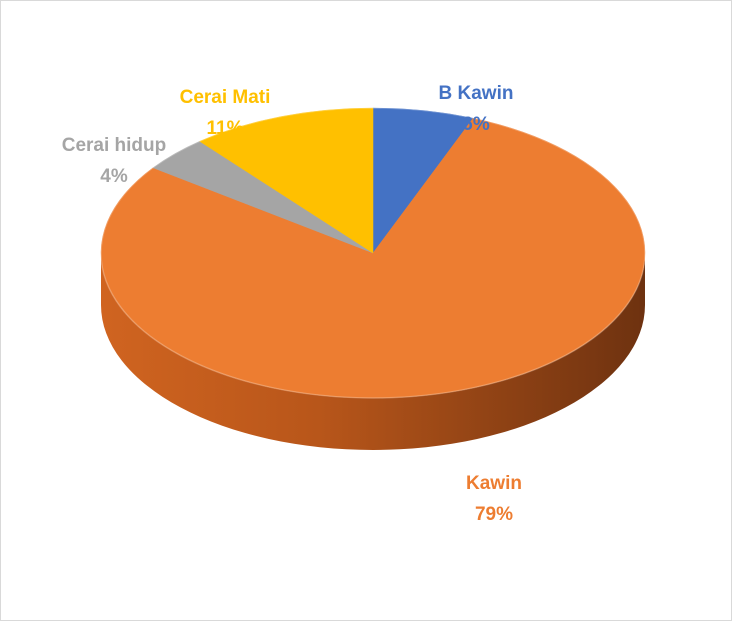 The width and height of the screenshot is (732, 622). What do you see at coordinates (114, 145) in the screenshot?
I see `data-label-name-cerai-hidup: Cerai hidup` at bounding box center [114, 145].